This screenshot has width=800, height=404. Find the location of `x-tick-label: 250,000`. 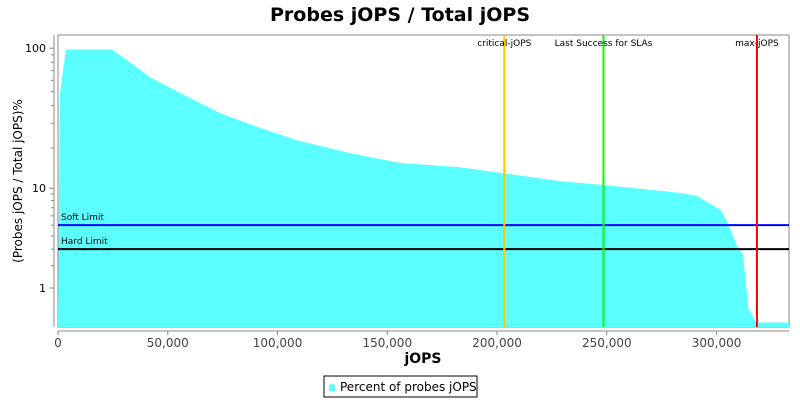

x-tick-label: 250,000 is located at coordinates (607, 343).